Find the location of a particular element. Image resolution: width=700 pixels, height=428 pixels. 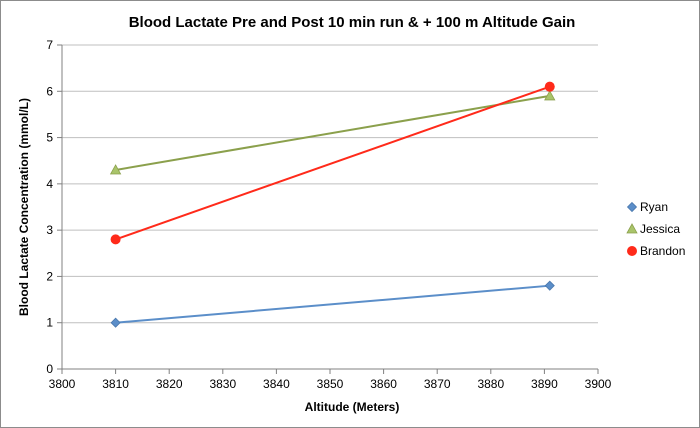

y-axis-label: Blood Lactate Concentration (mmol/L) is located at coordinates (24, 207).